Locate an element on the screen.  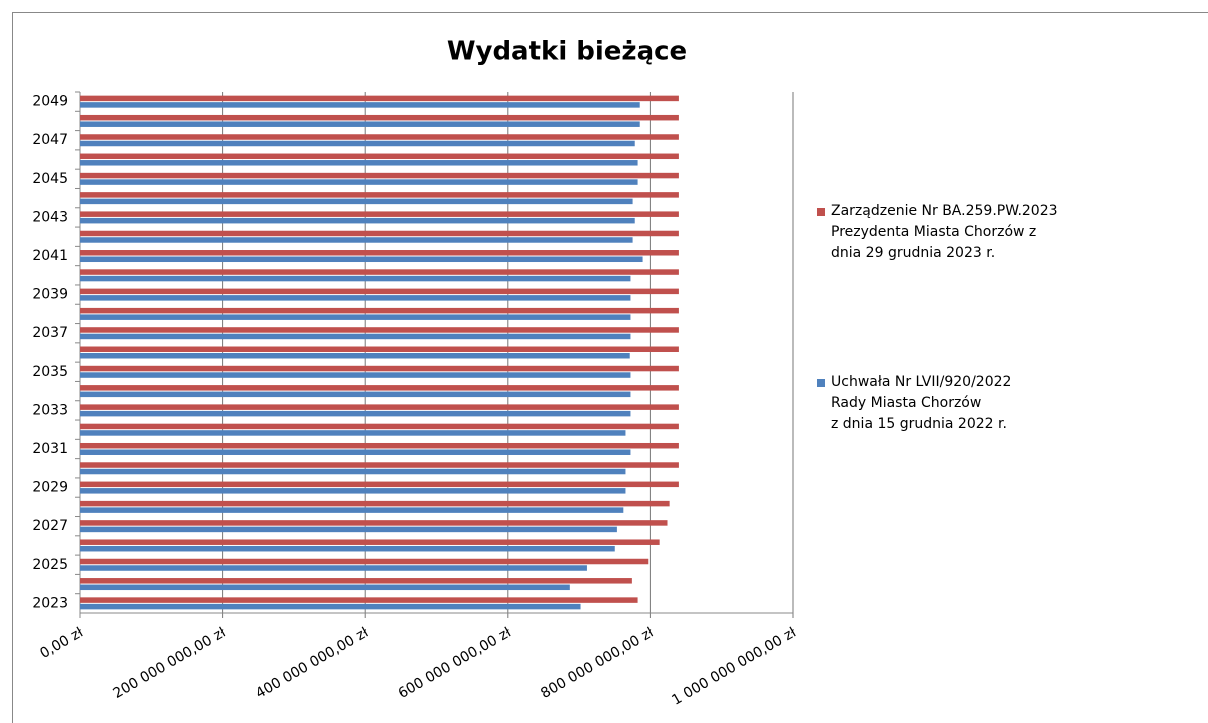
x-tick-label: 400 000 000,00 zł is located at coordinates (312, 663).